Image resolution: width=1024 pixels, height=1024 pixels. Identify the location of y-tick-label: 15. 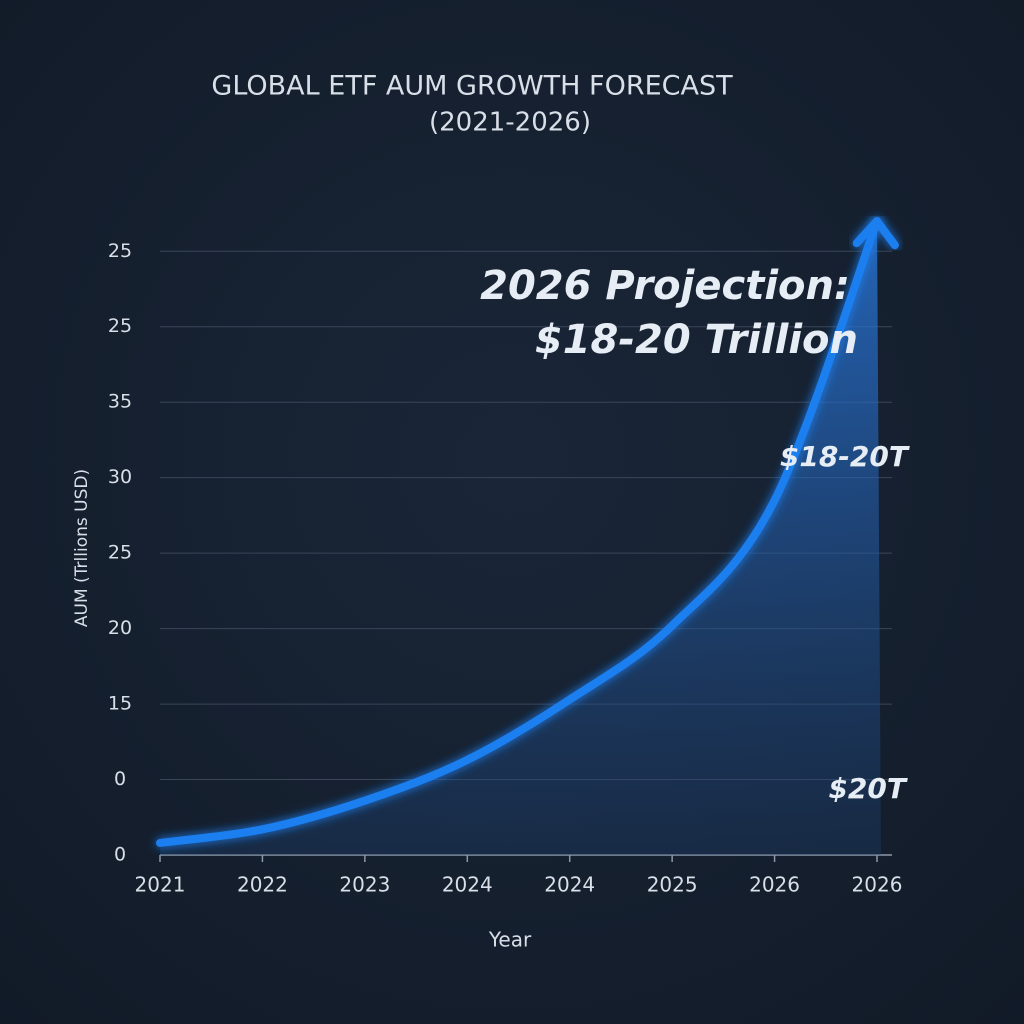
(120, 704).